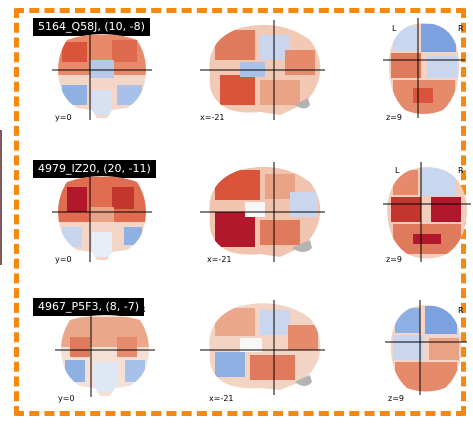  Describe the element at coordinates (461, 310) in the screenshot. I see `row-3-right-mark: R` at that location.